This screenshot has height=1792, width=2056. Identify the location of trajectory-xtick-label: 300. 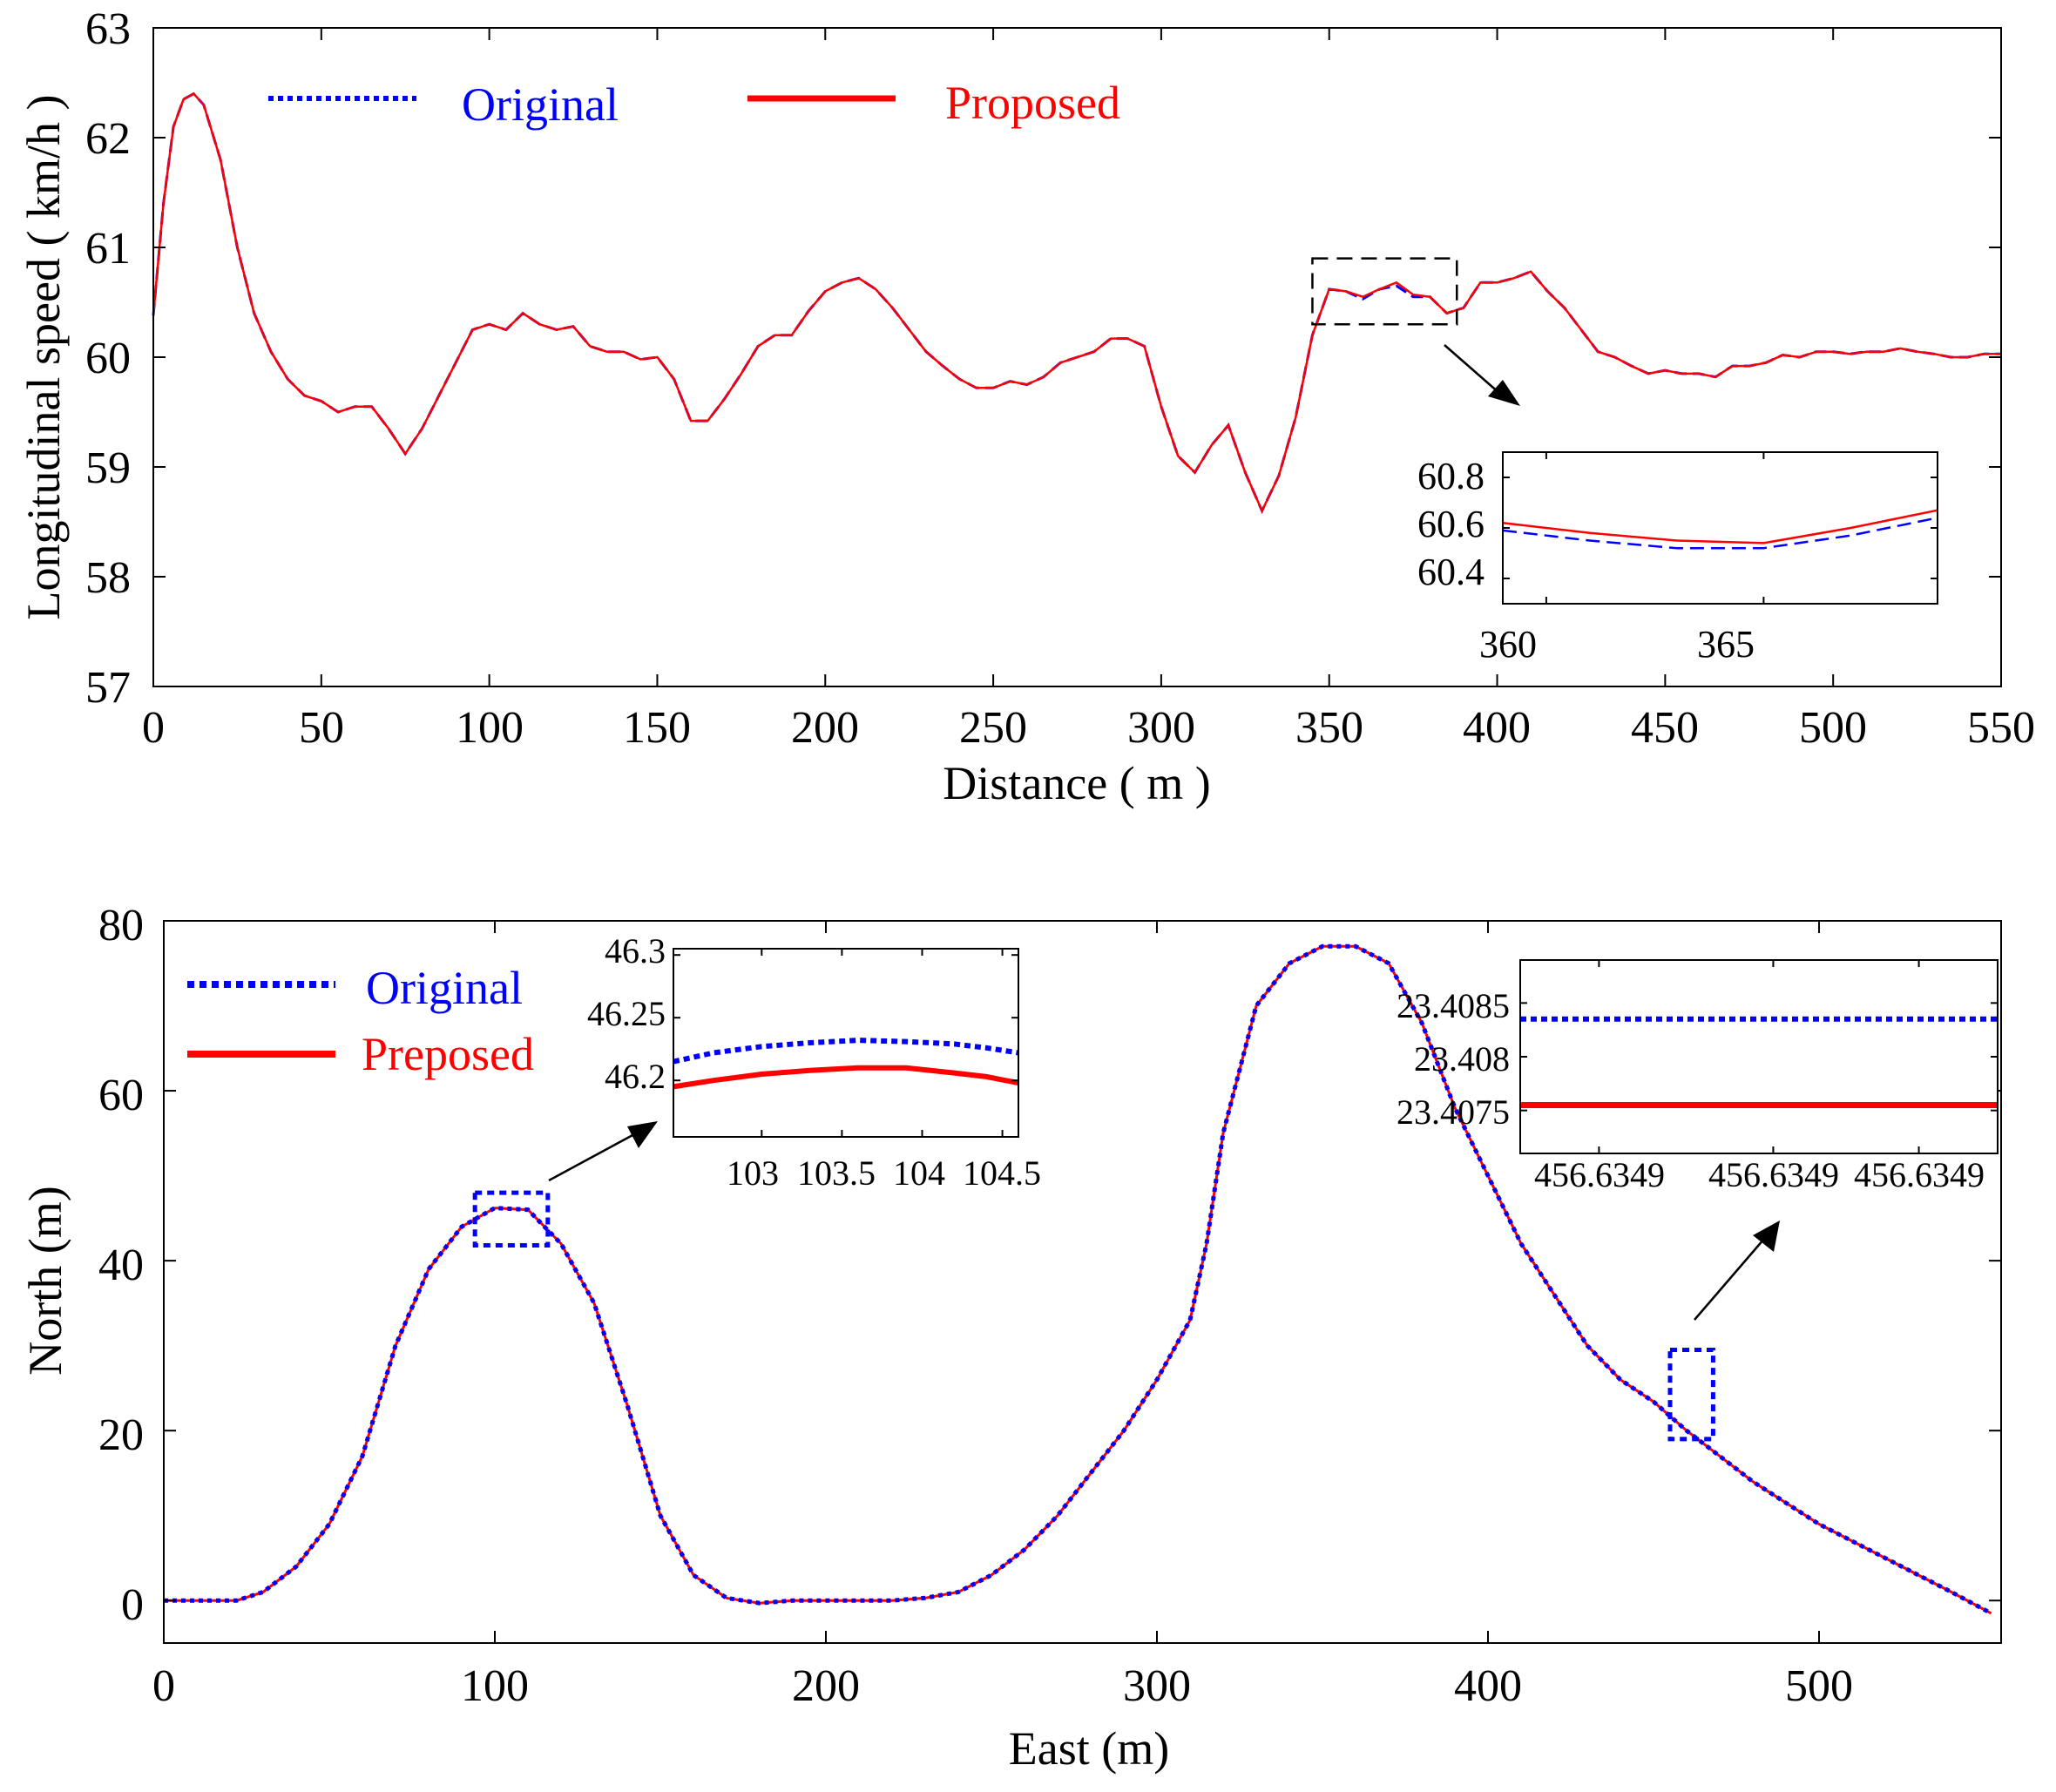
(1157, 1686).